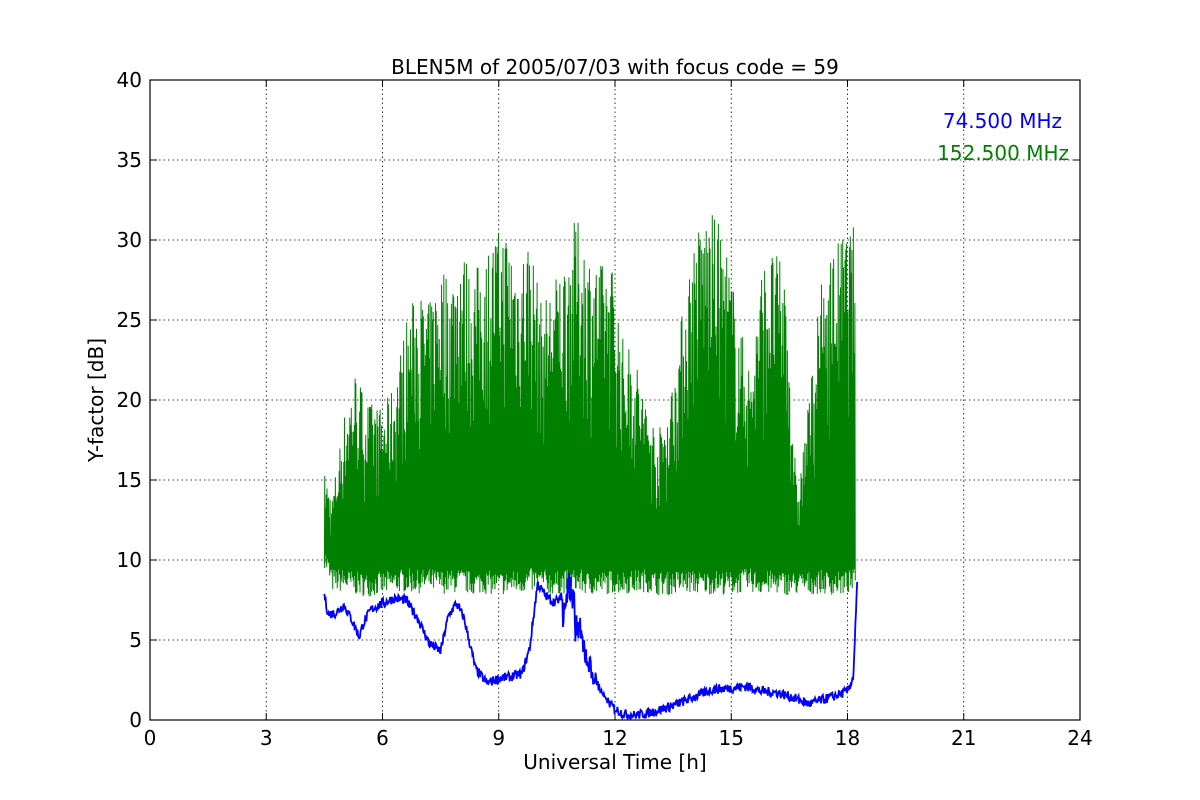 This screenshot has height=800, width=1200. What do you see at coordinates (614, 762) in the screenshot?
I see `x-axis-title: Universal Time [h]` at bounding box center [614, 762].